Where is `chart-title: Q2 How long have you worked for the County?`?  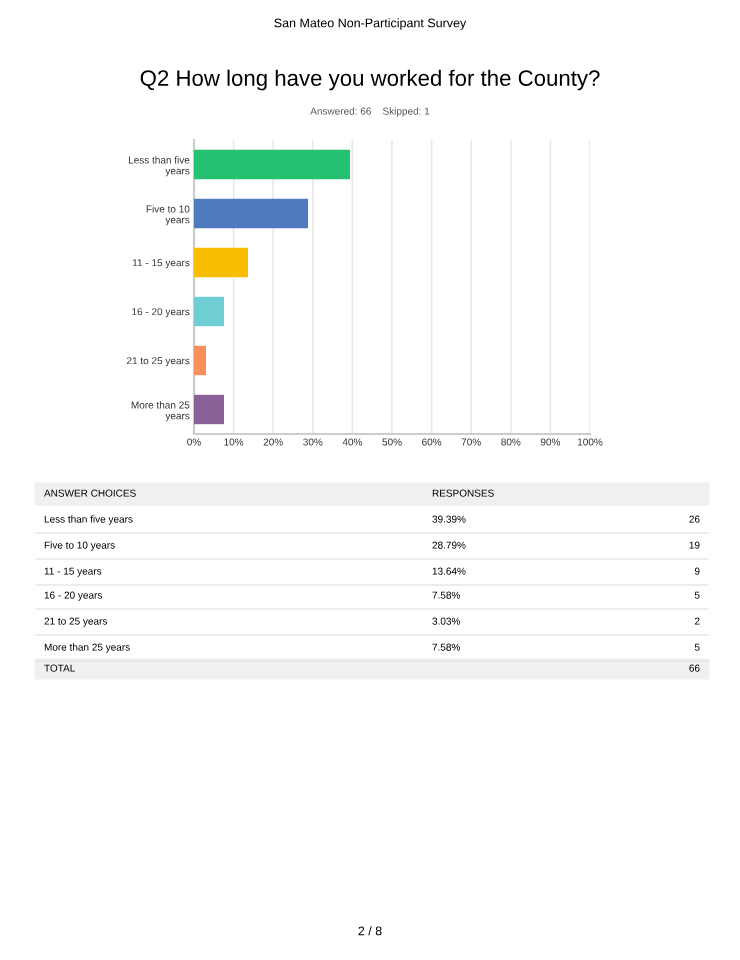 chart-title: Q2 How long have you worked for the County? is located at coordinates (370, 80).